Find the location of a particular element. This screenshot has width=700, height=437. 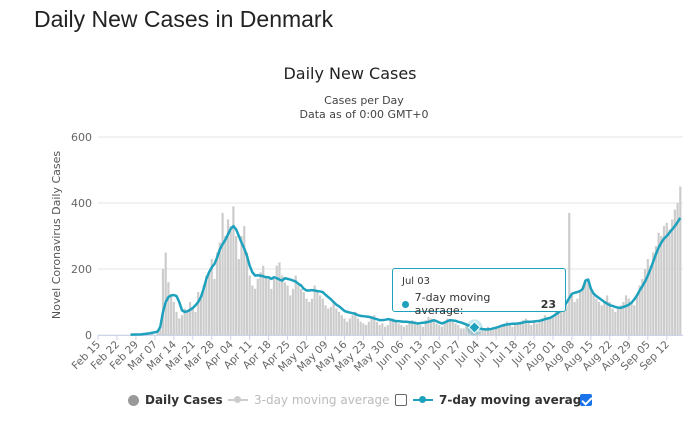

ma3-checkbox is located at coordinates (401, 400).